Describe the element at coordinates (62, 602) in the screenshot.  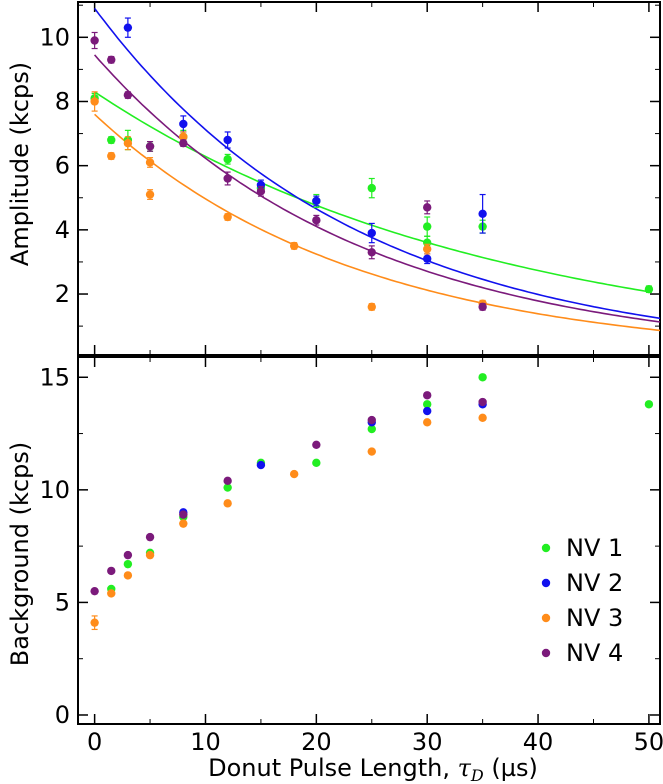
I see `y-tick-label: 5` at that location.